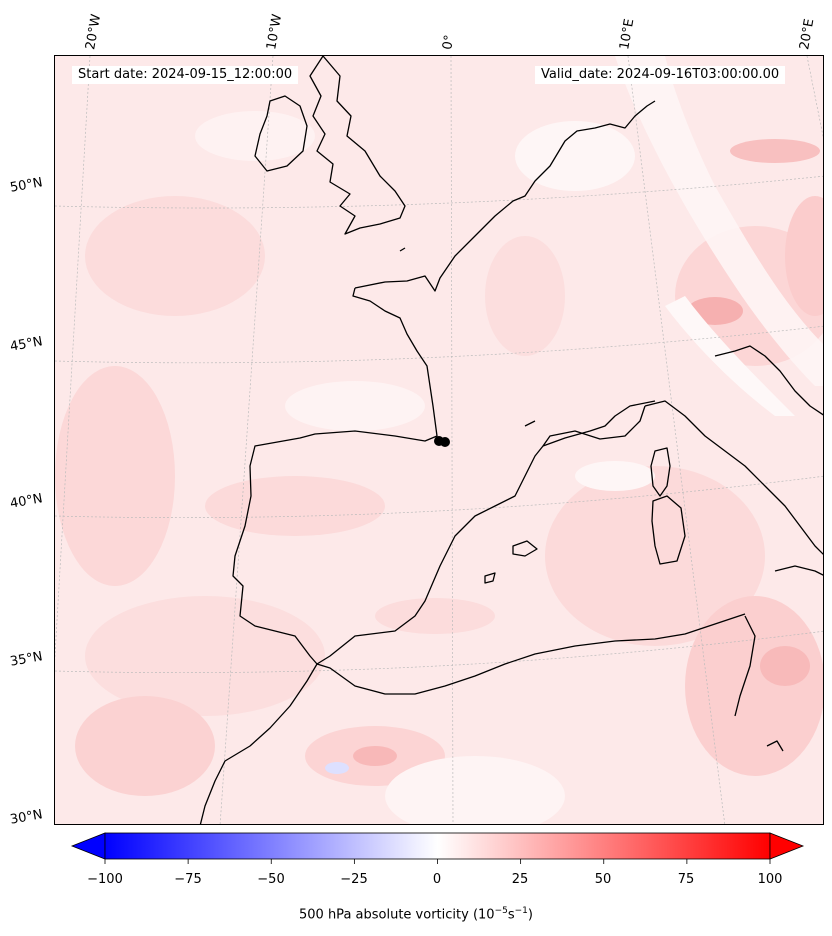 Image resolution: width=832 pixels, height=936 pixels. Describe the element at coordinates (787, 846) in the screenshot. I see `colorbar-extend-high` at that location.